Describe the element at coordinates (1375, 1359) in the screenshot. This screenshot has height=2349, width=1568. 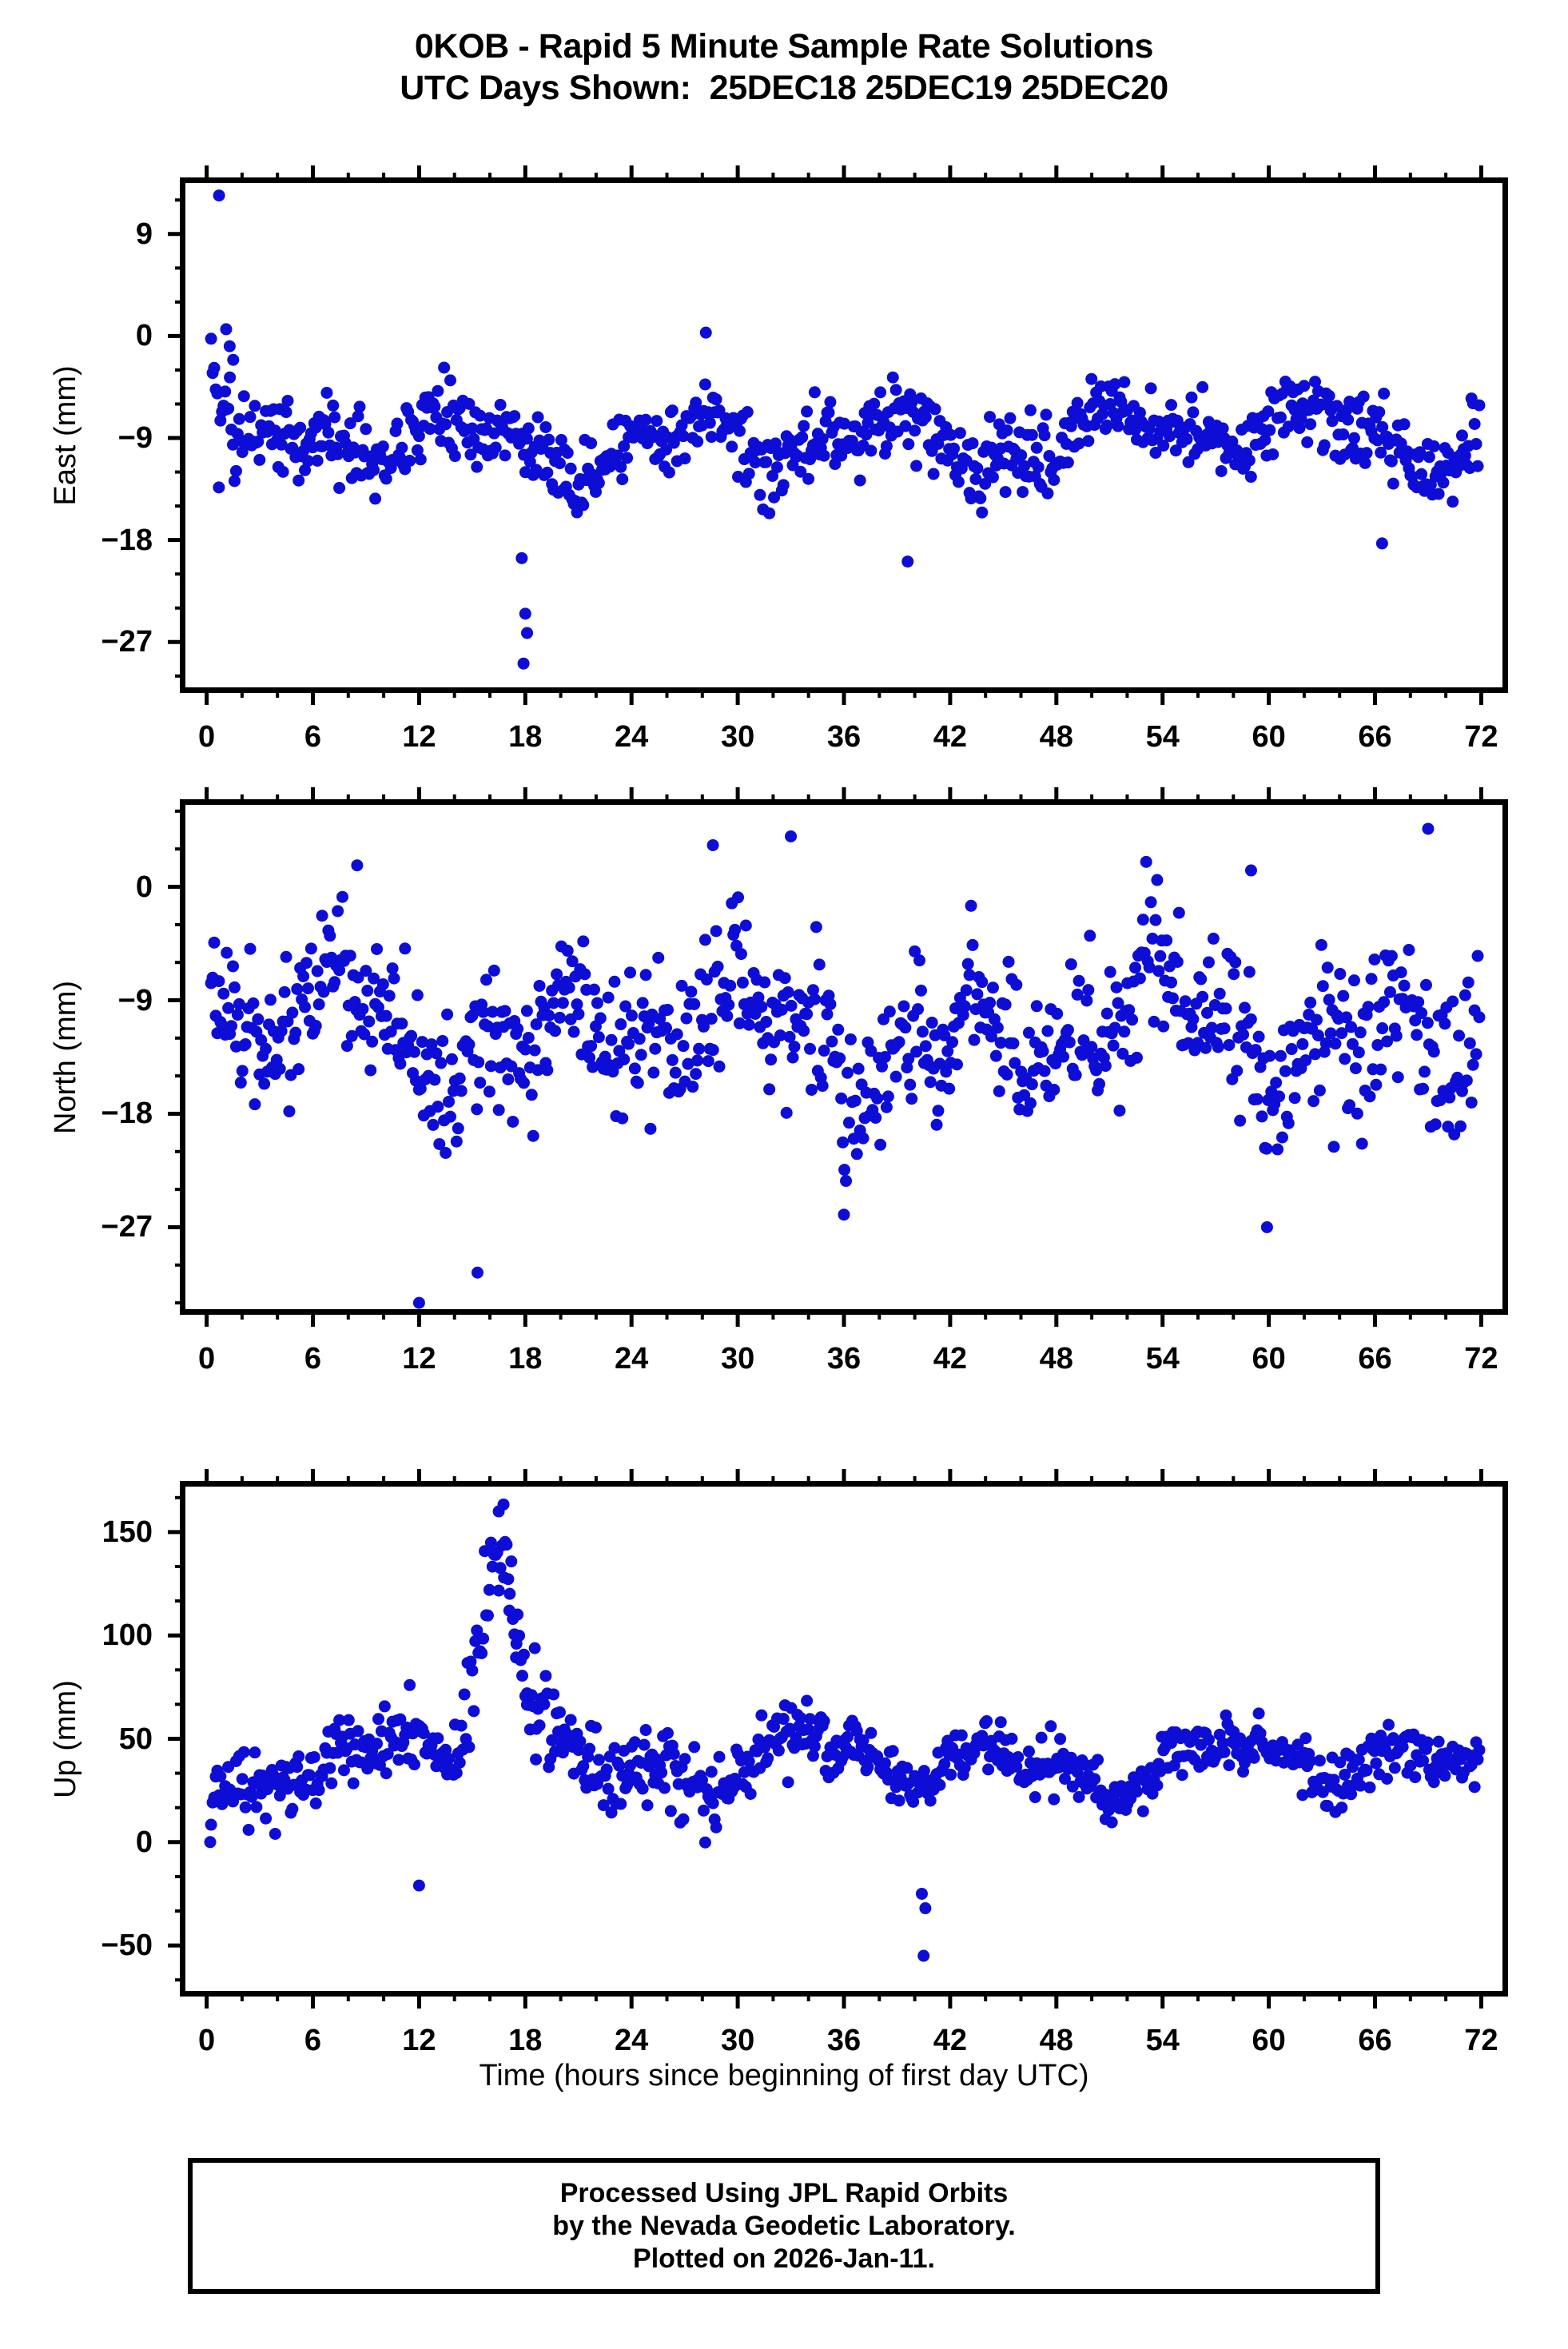
I see `xtick-label-north-11: 66` at that location.